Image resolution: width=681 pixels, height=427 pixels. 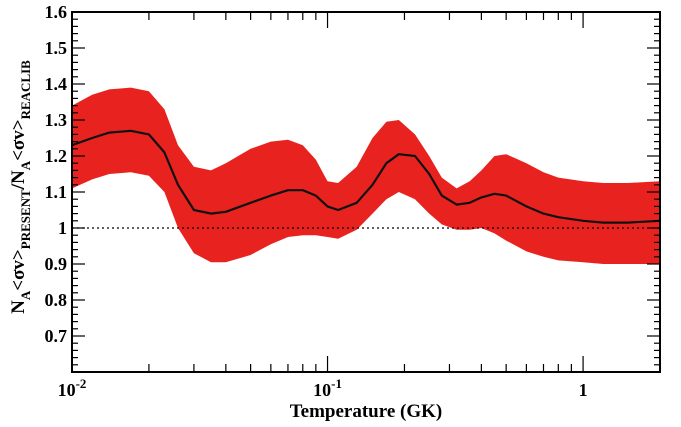 I want to click on y-tick-label: 1.1, so click(x=56, y=192).